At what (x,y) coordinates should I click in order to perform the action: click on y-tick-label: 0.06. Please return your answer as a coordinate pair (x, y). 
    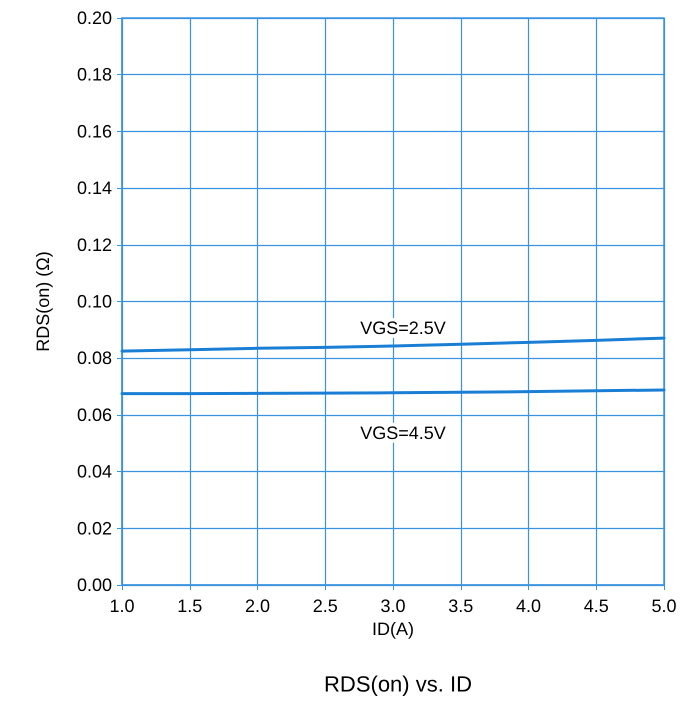
    Looking at the image, I should click on (94, 414).